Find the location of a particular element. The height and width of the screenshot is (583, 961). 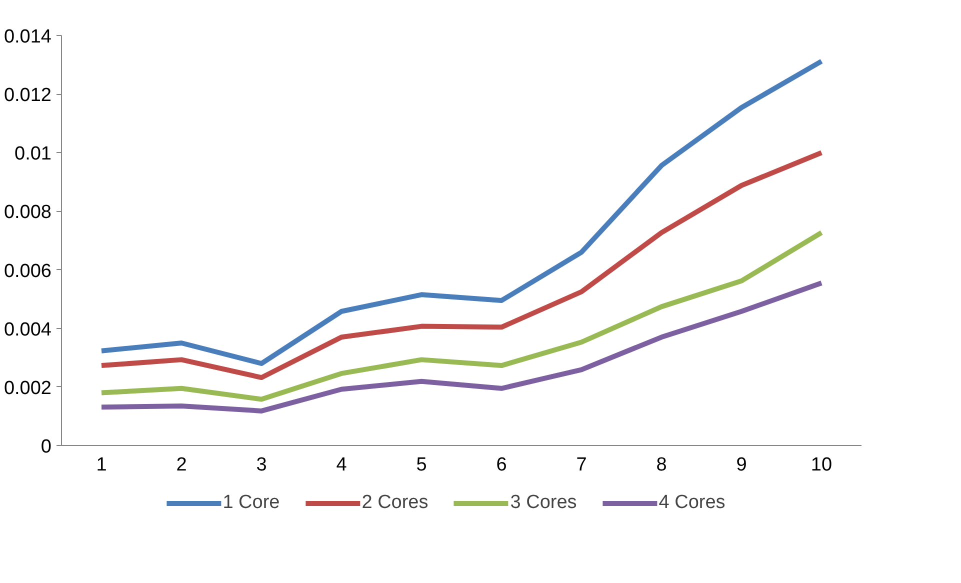

x-tick-label: 5 is located at coordinates (421, 465).